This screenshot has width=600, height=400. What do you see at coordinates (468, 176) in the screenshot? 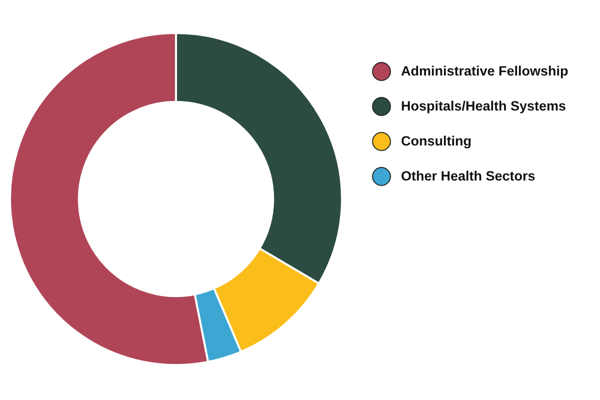
I see `legend-label: Other Health Sectors` at bounding box center [468, 176].